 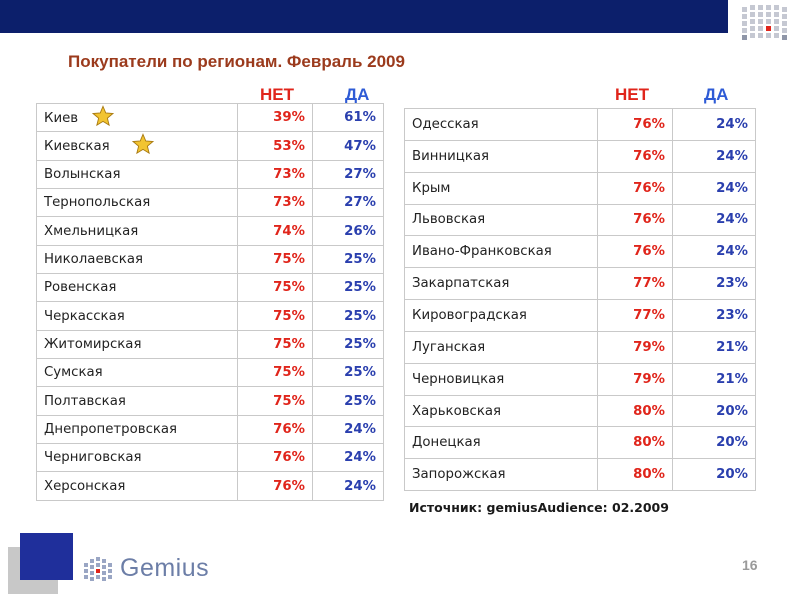 What do you see at coordinates (275, 231) in the screenshot?
I see `no-value-cell: 74%` at bounding box center [275, 231].